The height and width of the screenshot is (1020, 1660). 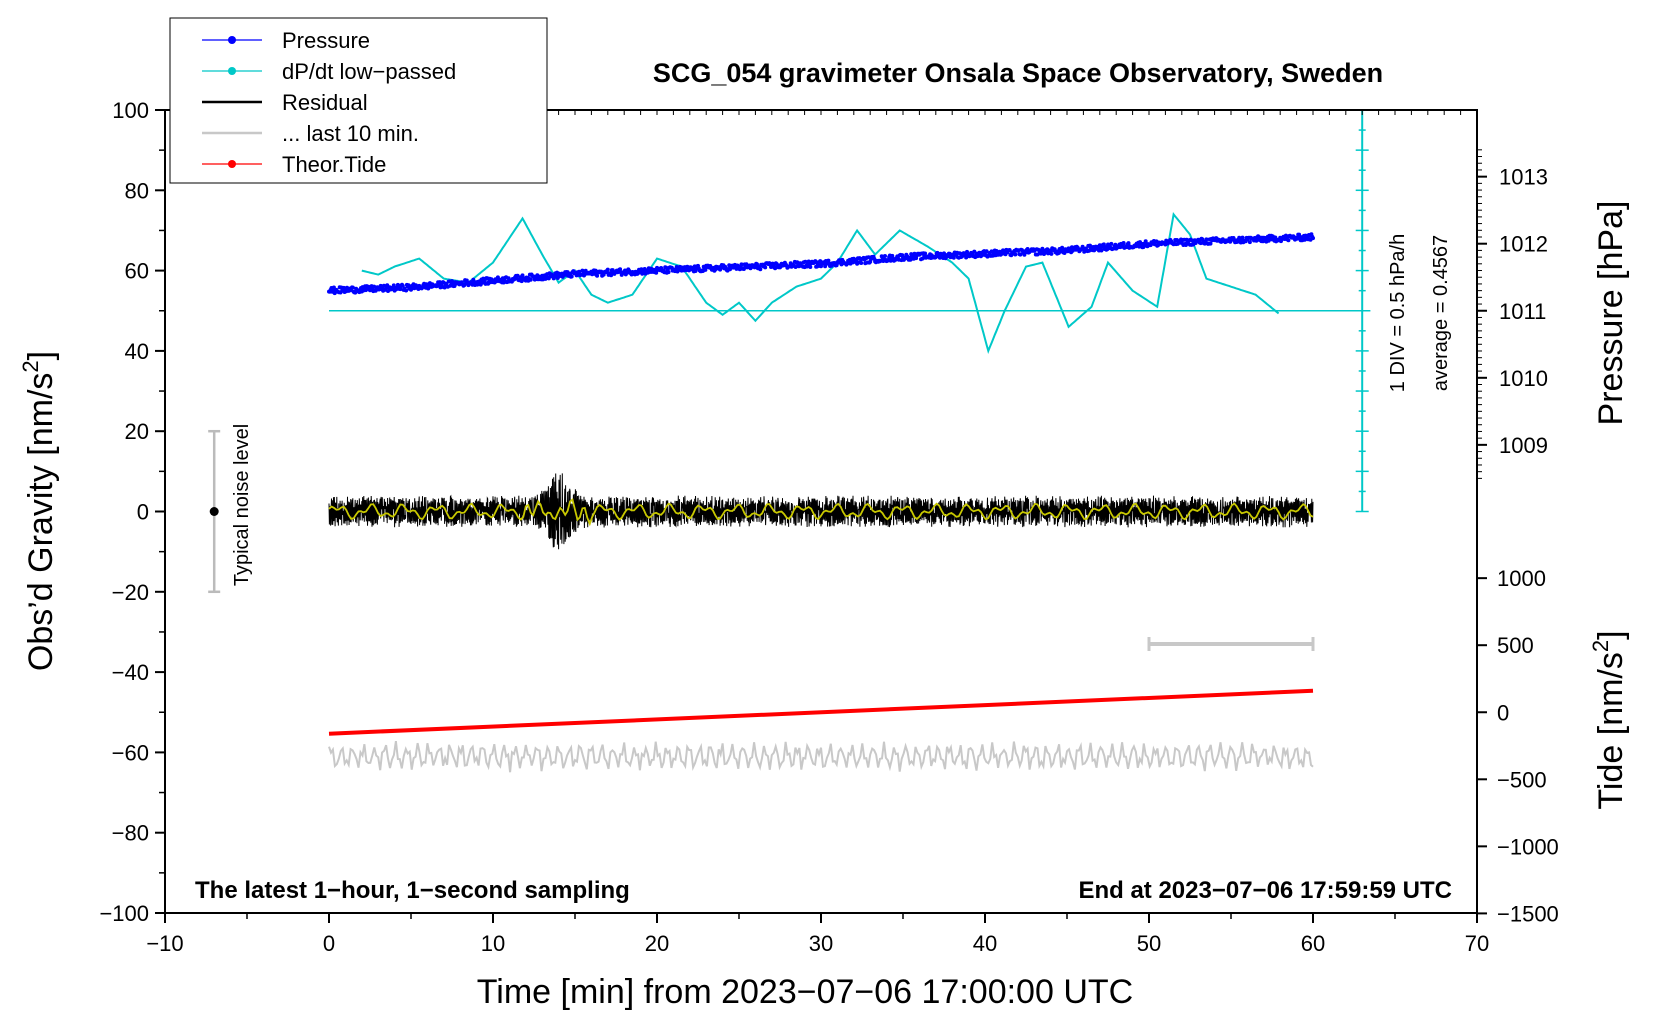 What do you see at coordinates (1398, 313) in the screenshot?
I see `scale-div-label: 1 DIV = 0.5 hPa/h` at bounding box center [1398, 313].